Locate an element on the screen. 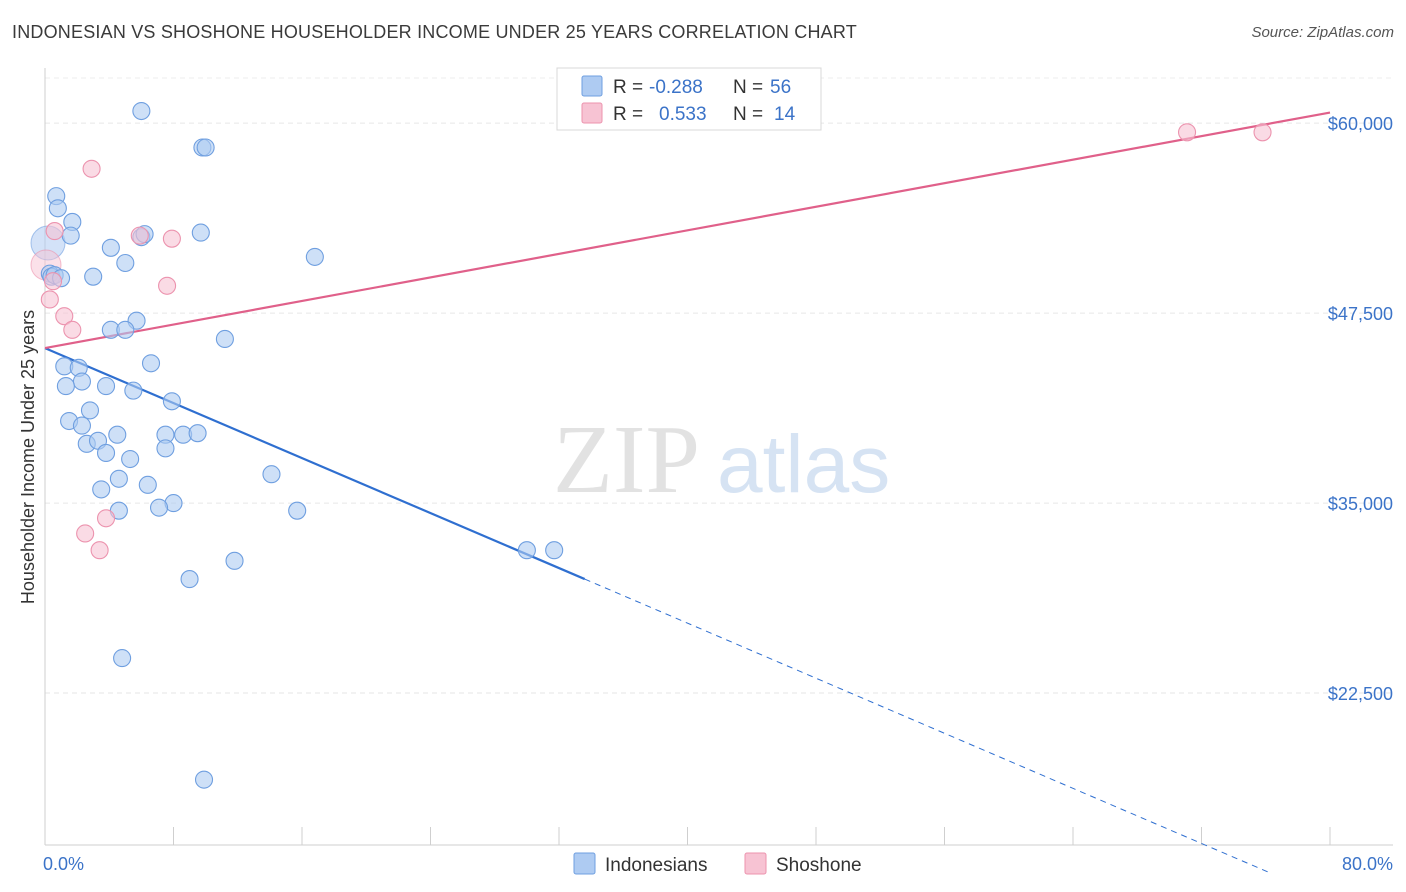 Image resolution: width=1406 pixels, height=892 pixels. legend-swatch-indonesians is located at coordinates (592, 86).